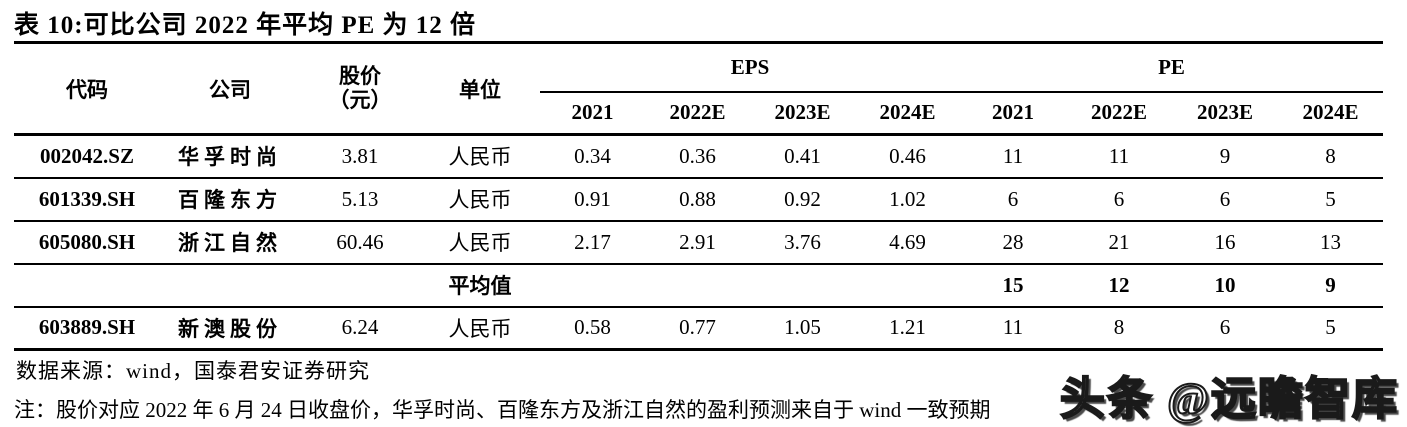  What do you see at coordinates (1172, 67) in the screenshot?
I see `col-group-pe: PE` at bounding box center [1172, 67].